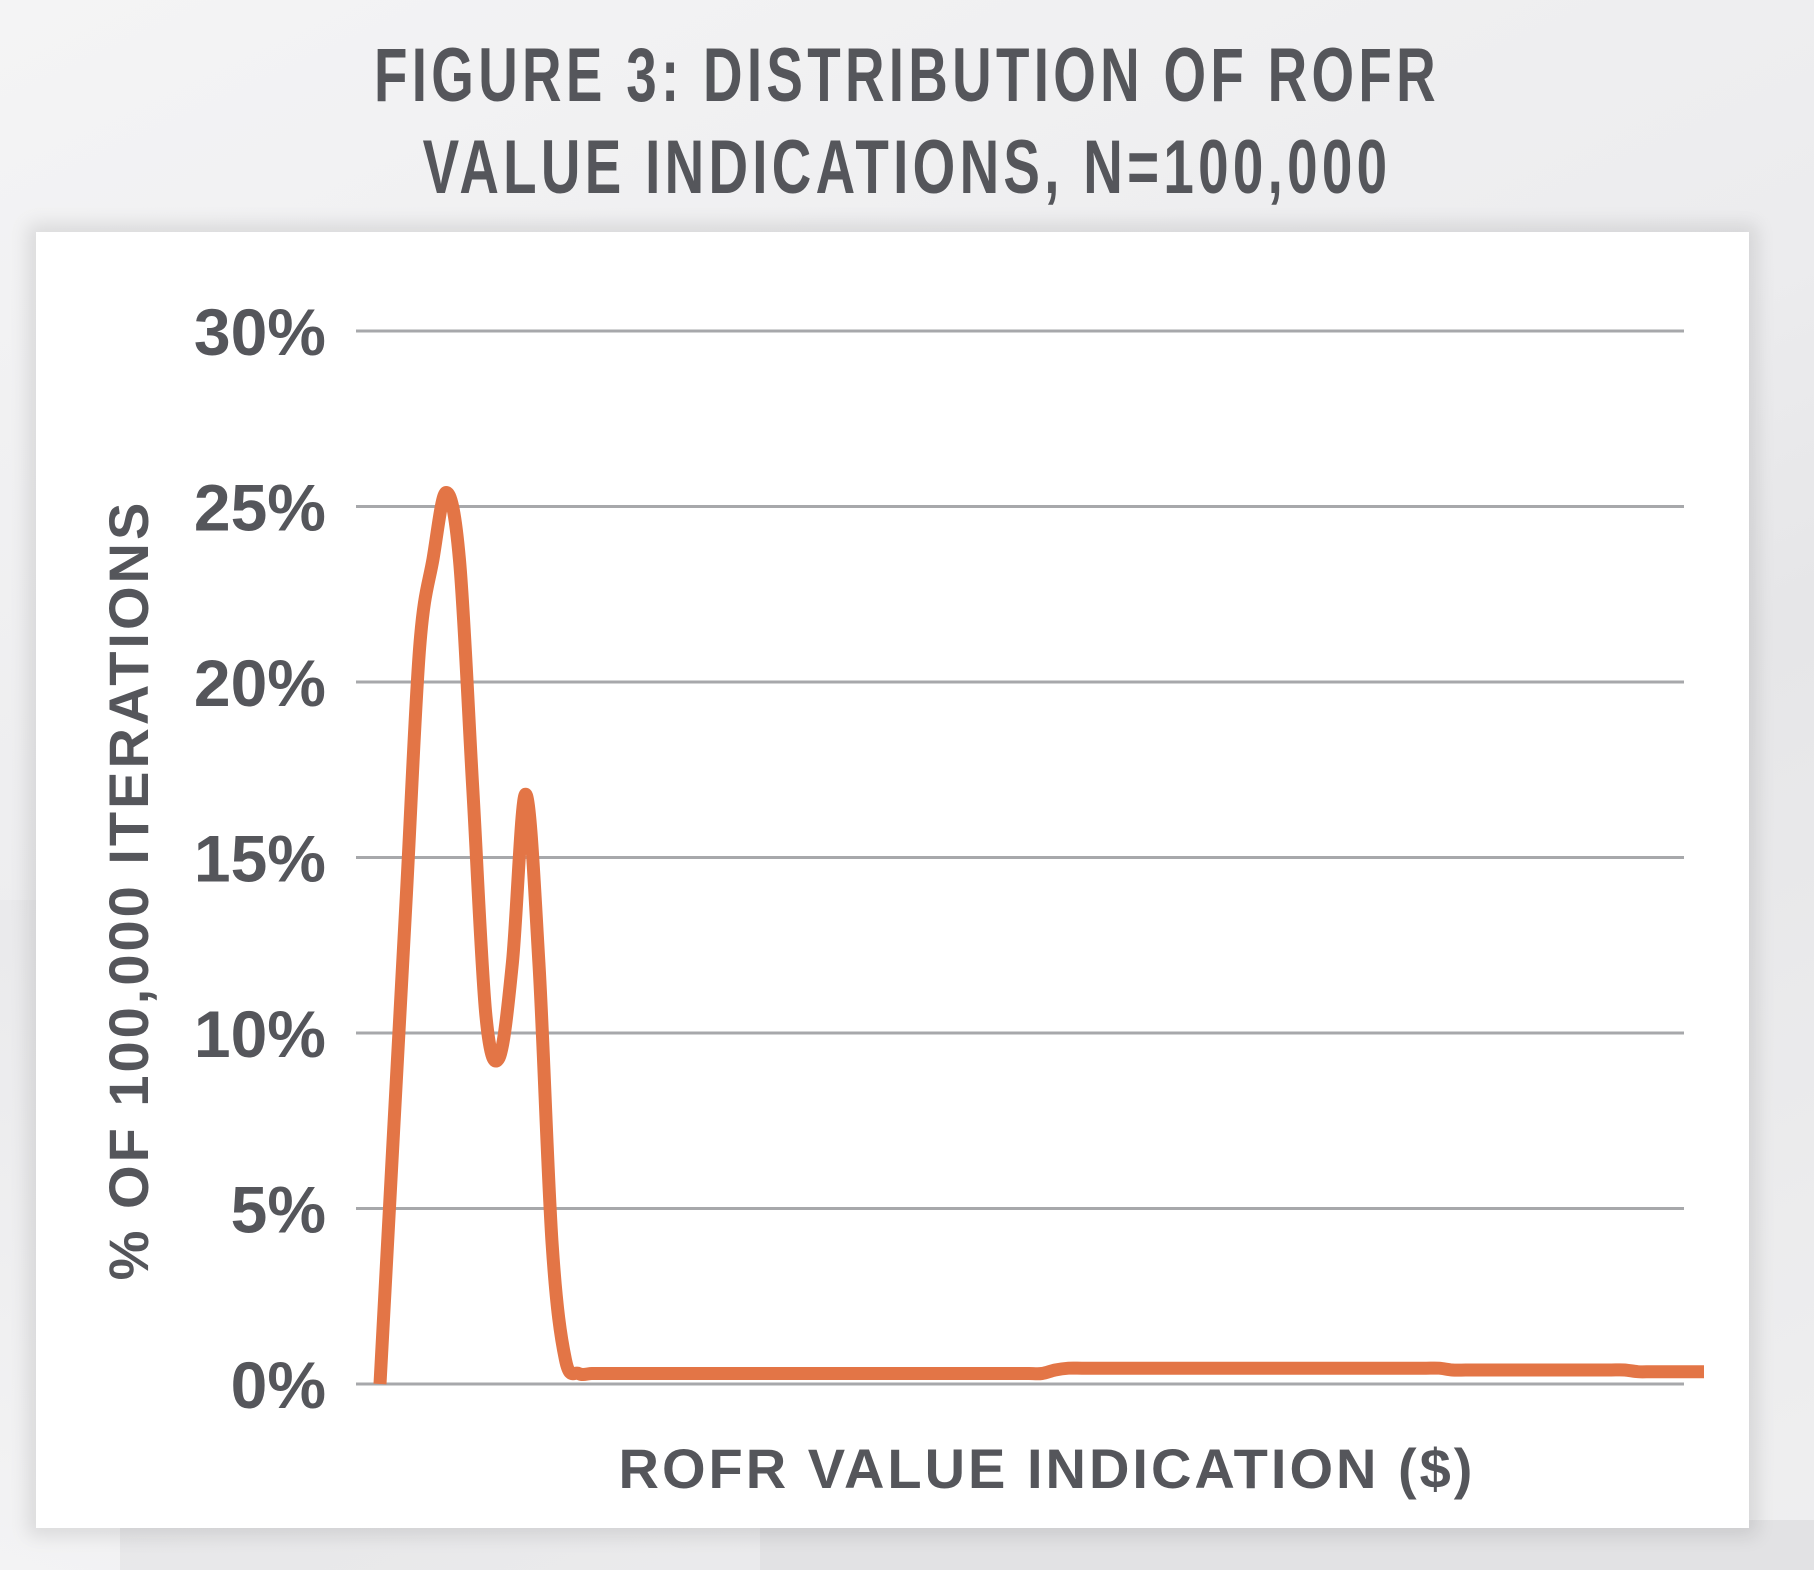 This screenshot has height=1570, width=1814. Describe the element at coordinates (907, 75) in the screenshot. I see `figure-title-line-1: FIGURE 3: DISTRIBUTION OF ROFR` at that location.